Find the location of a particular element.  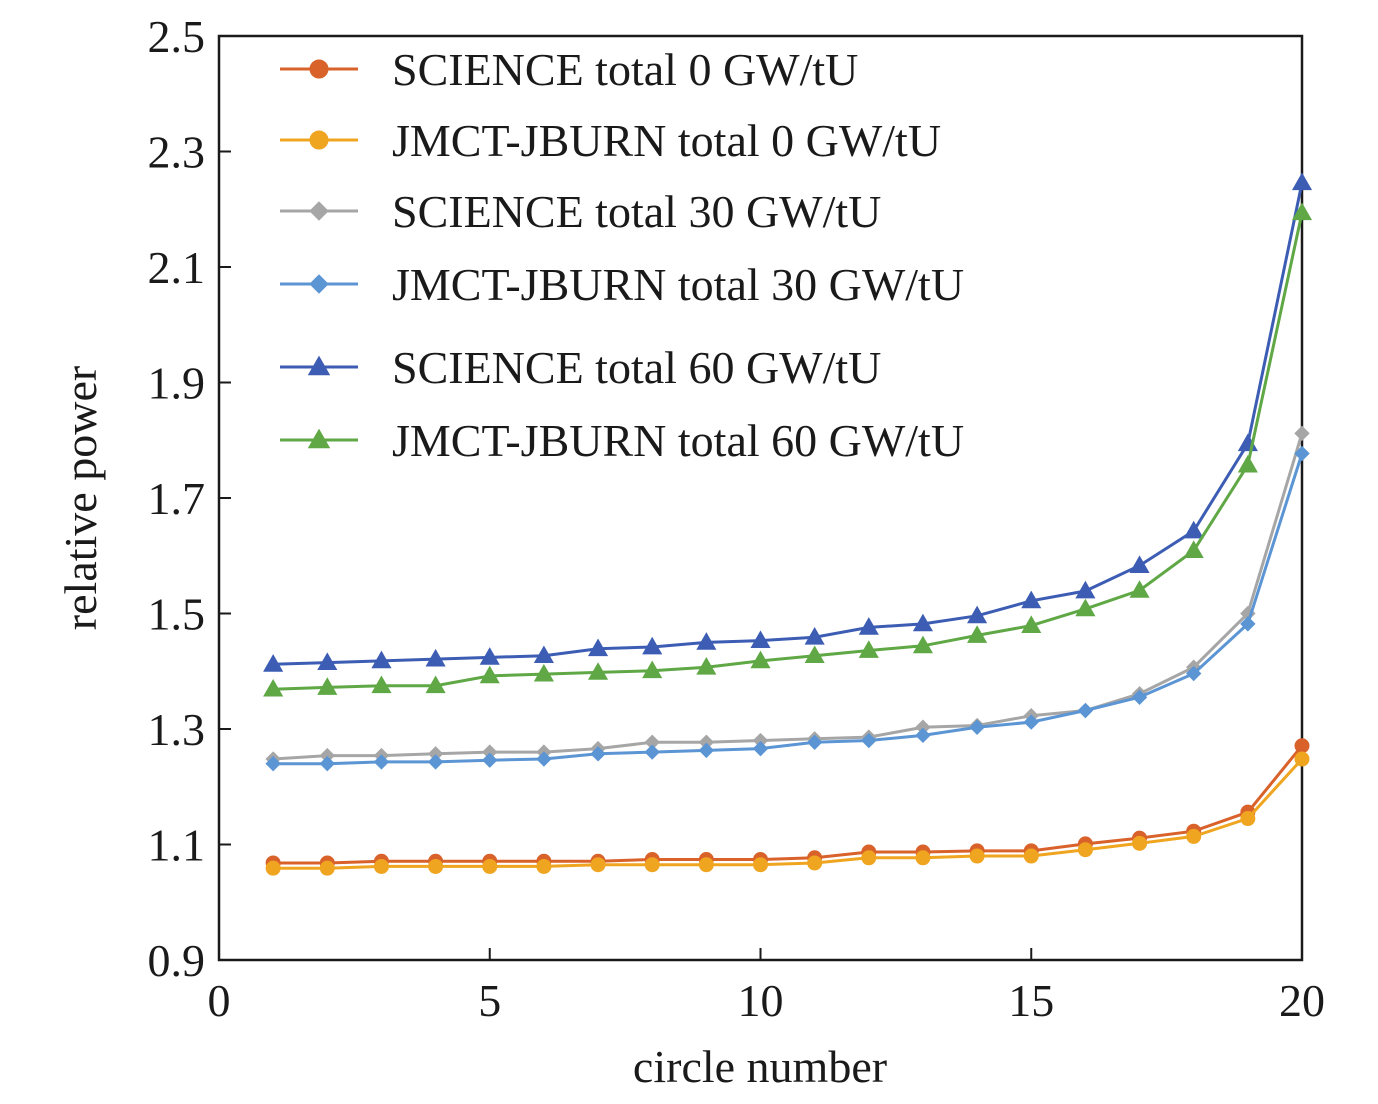

x-tick-label: 10 is located at coordinates (761, 1000).